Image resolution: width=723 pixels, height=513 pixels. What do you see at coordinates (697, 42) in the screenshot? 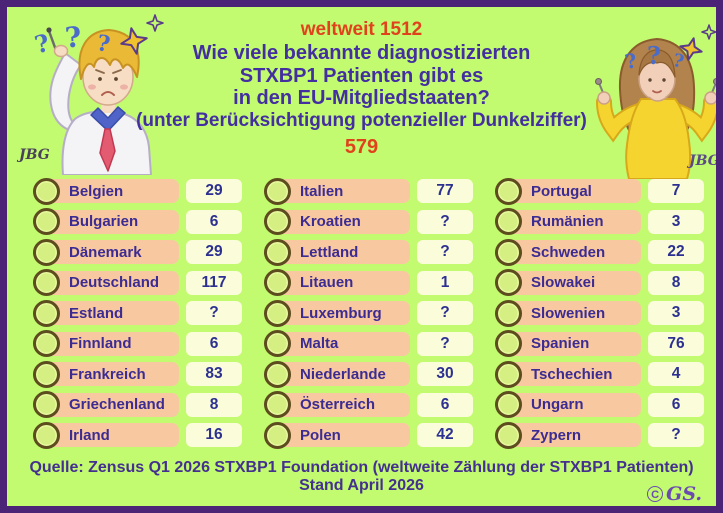
I see `sparkle-icon` at bounding box center [697, 42].